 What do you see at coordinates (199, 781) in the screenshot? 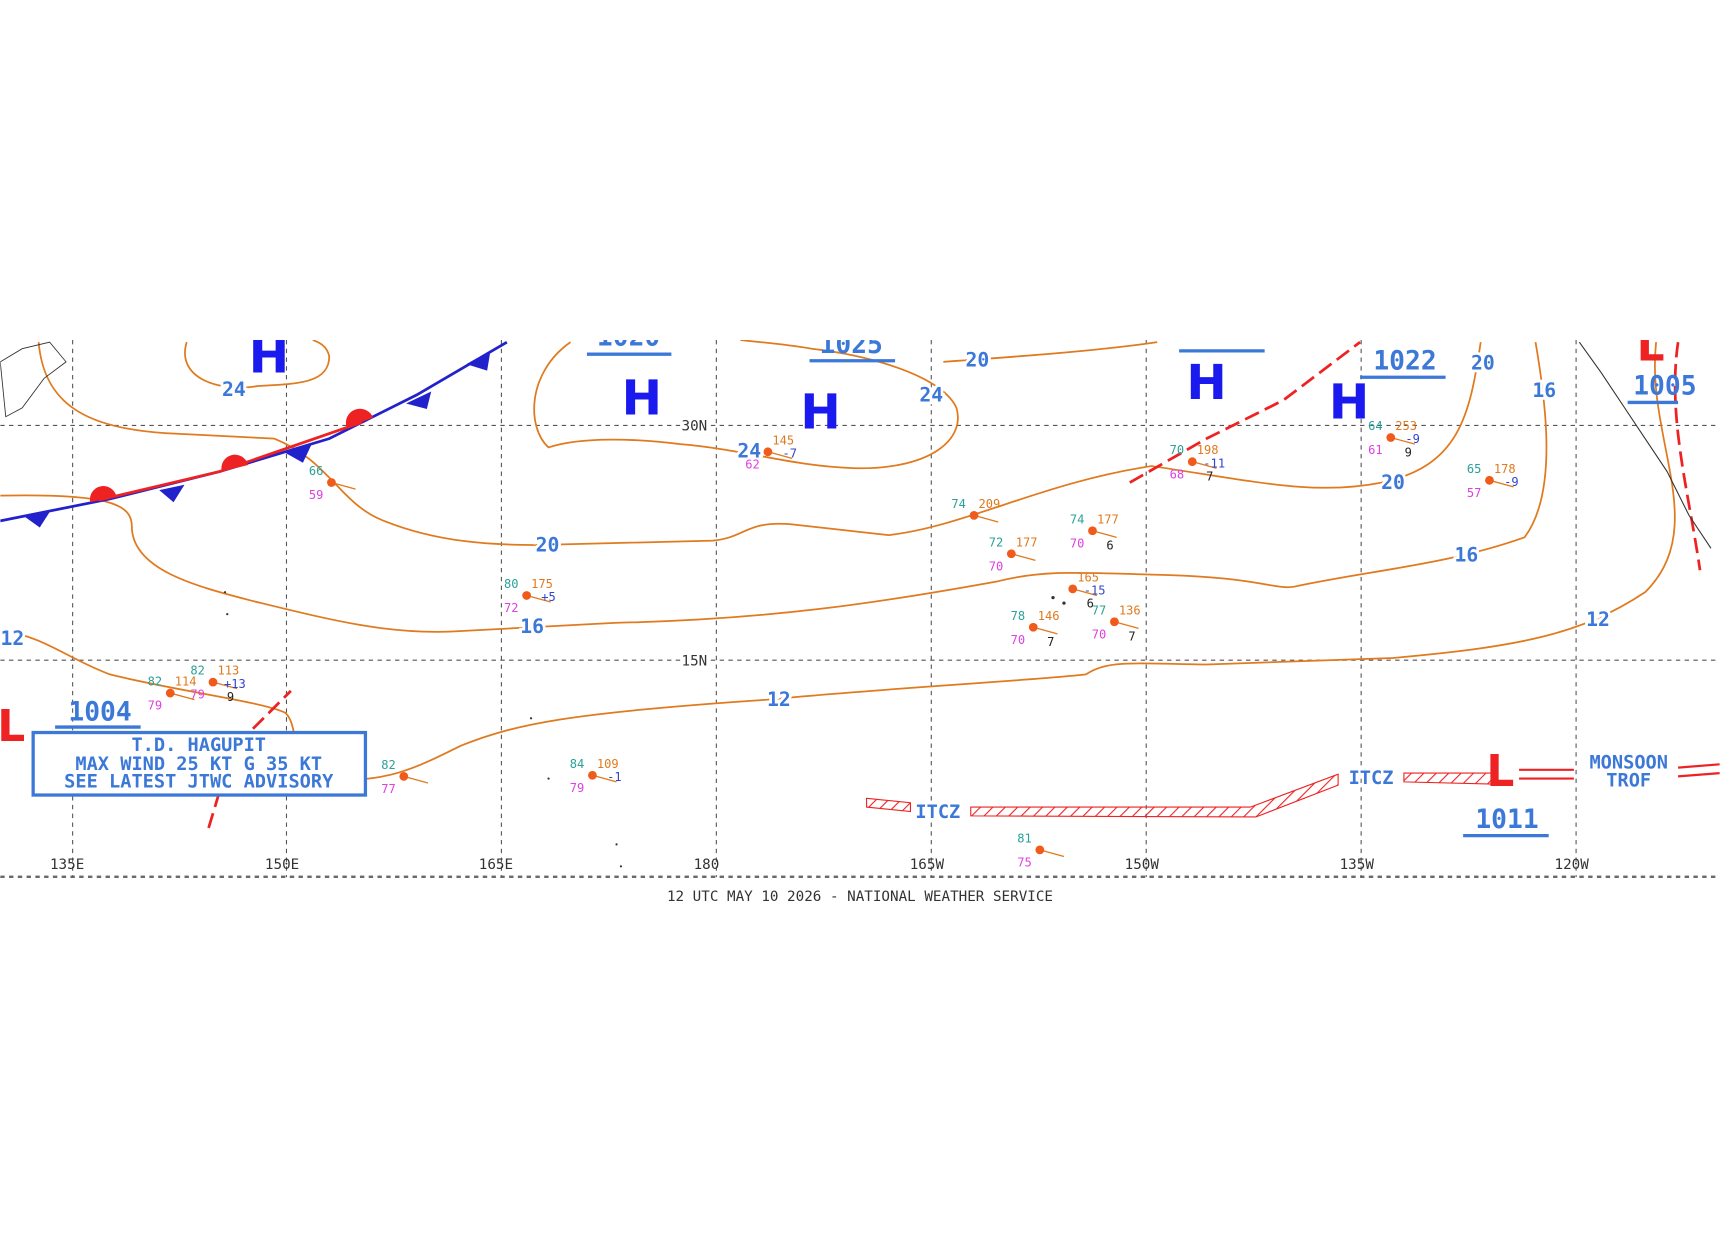
I see `advisory-text: SEE LATEST JTWC ADVISORY` at bounding box center [199, 781].